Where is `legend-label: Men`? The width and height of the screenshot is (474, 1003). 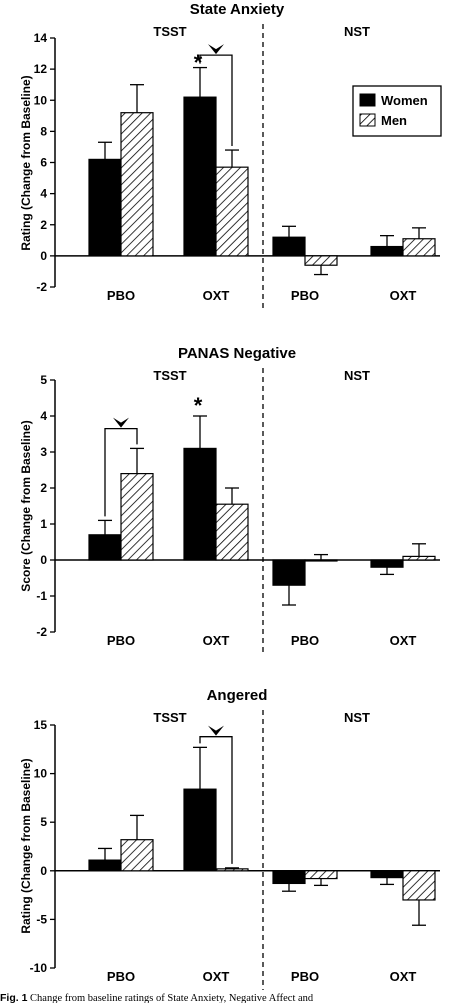
legend-label: Men is located at coordinates (394, 120).